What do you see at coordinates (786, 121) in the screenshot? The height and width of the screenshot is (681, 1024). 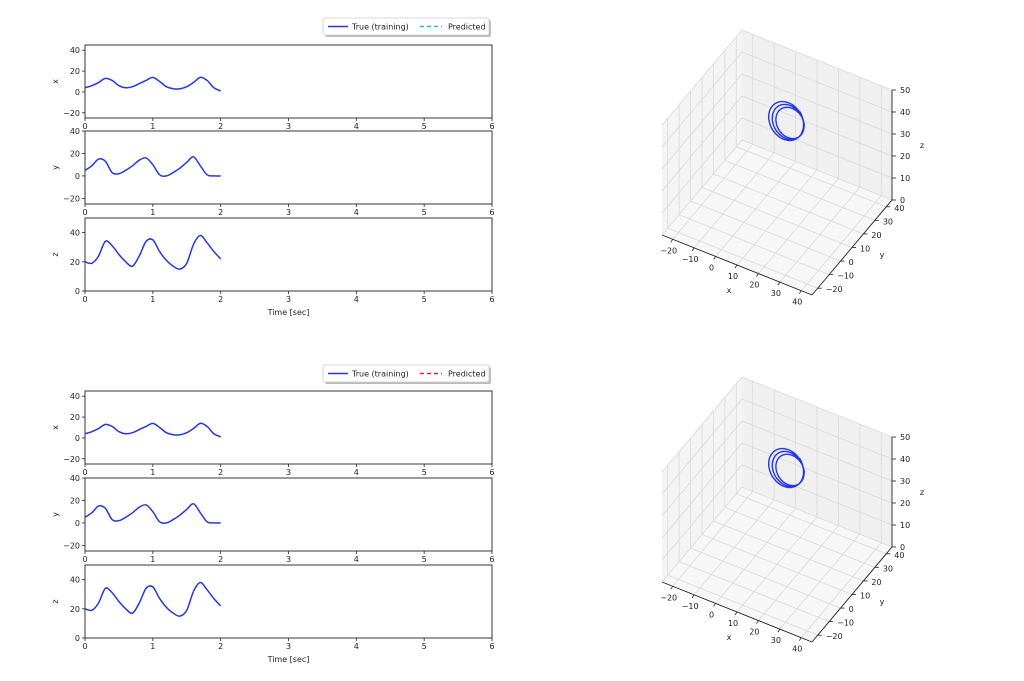 I see `trajectory-line-true` at bounding box center [786, 121].